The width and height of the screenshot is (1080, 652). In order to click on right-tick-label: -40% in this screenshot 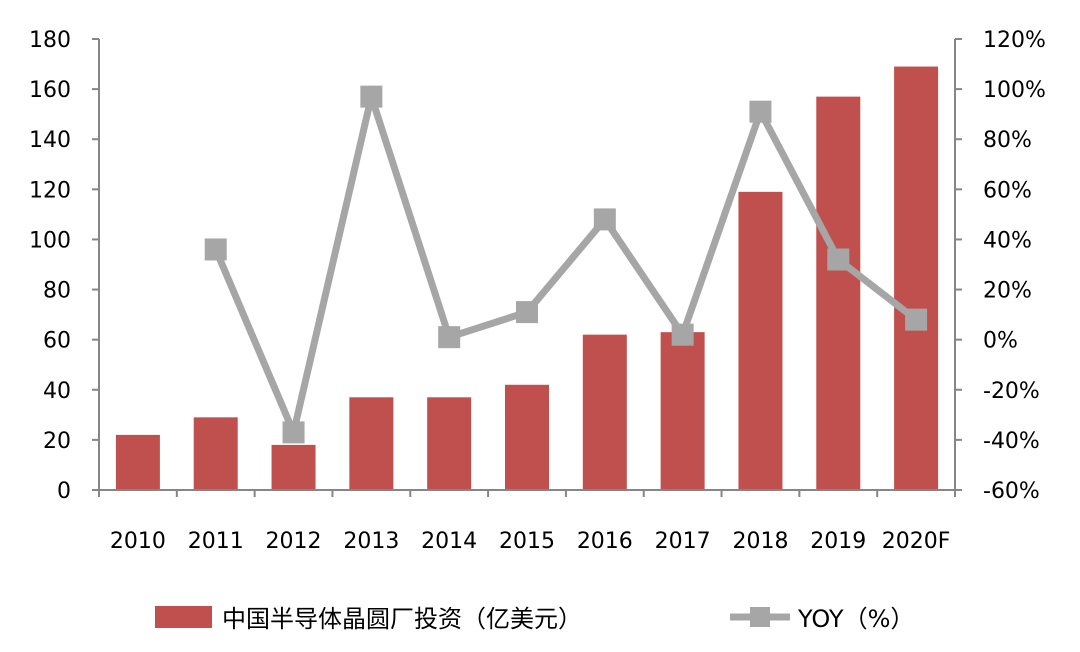, I will do `click(1011, 441)`.